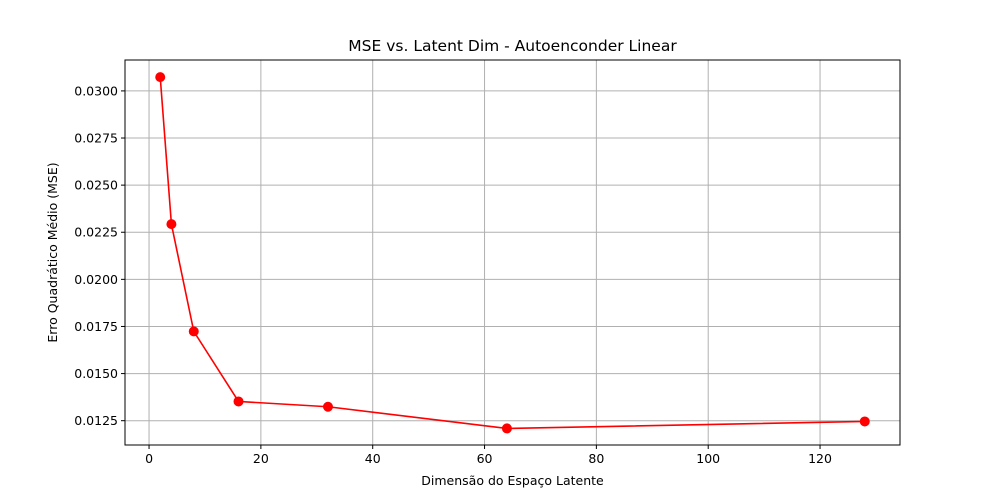 The image size is (1000, 500). What do you see at coordinates (96, 232) in the screenshot?
I see `y-tick-label: 0.0225` at bounding box center [96, 232].